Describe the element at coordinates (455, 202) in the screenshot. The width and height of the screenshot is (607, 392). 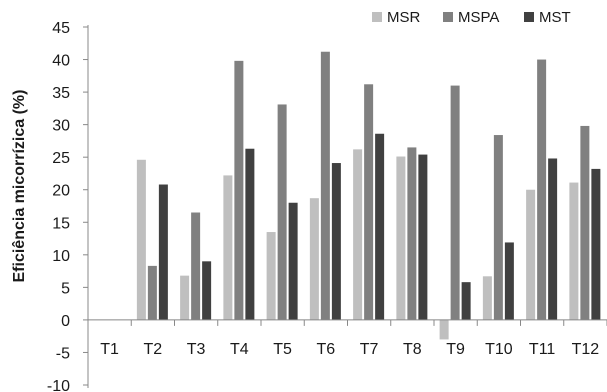
I see `bar-mspa-t9` at that location.